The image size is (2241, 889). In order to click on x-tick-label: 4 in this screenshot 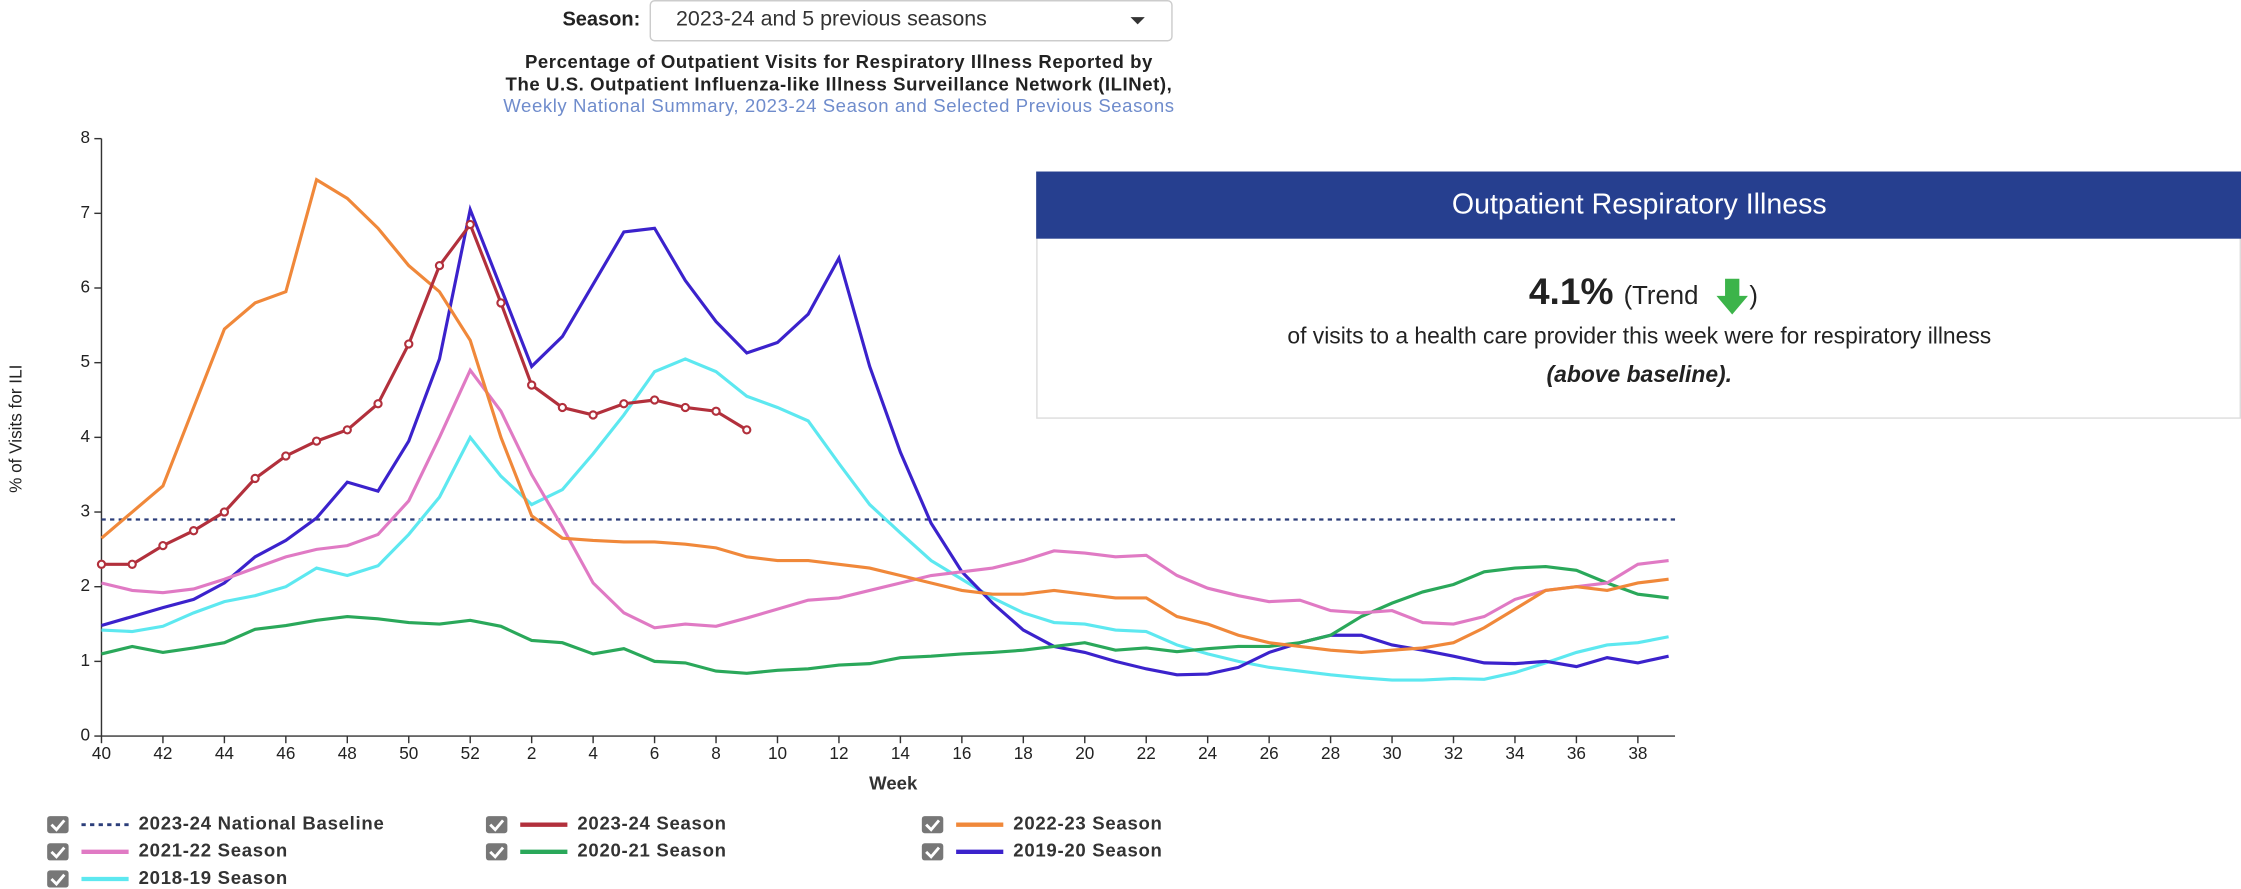, I will do `click(593, 753)`.